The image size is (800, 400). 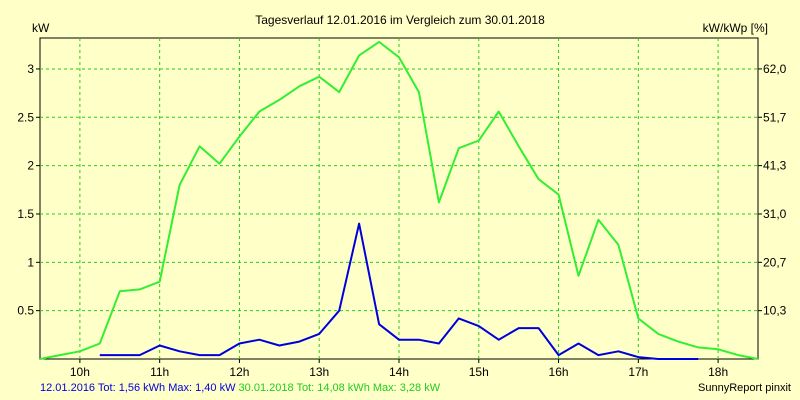 I want to click on y2-tick-label: 51,7, so click(x=775, y=117).